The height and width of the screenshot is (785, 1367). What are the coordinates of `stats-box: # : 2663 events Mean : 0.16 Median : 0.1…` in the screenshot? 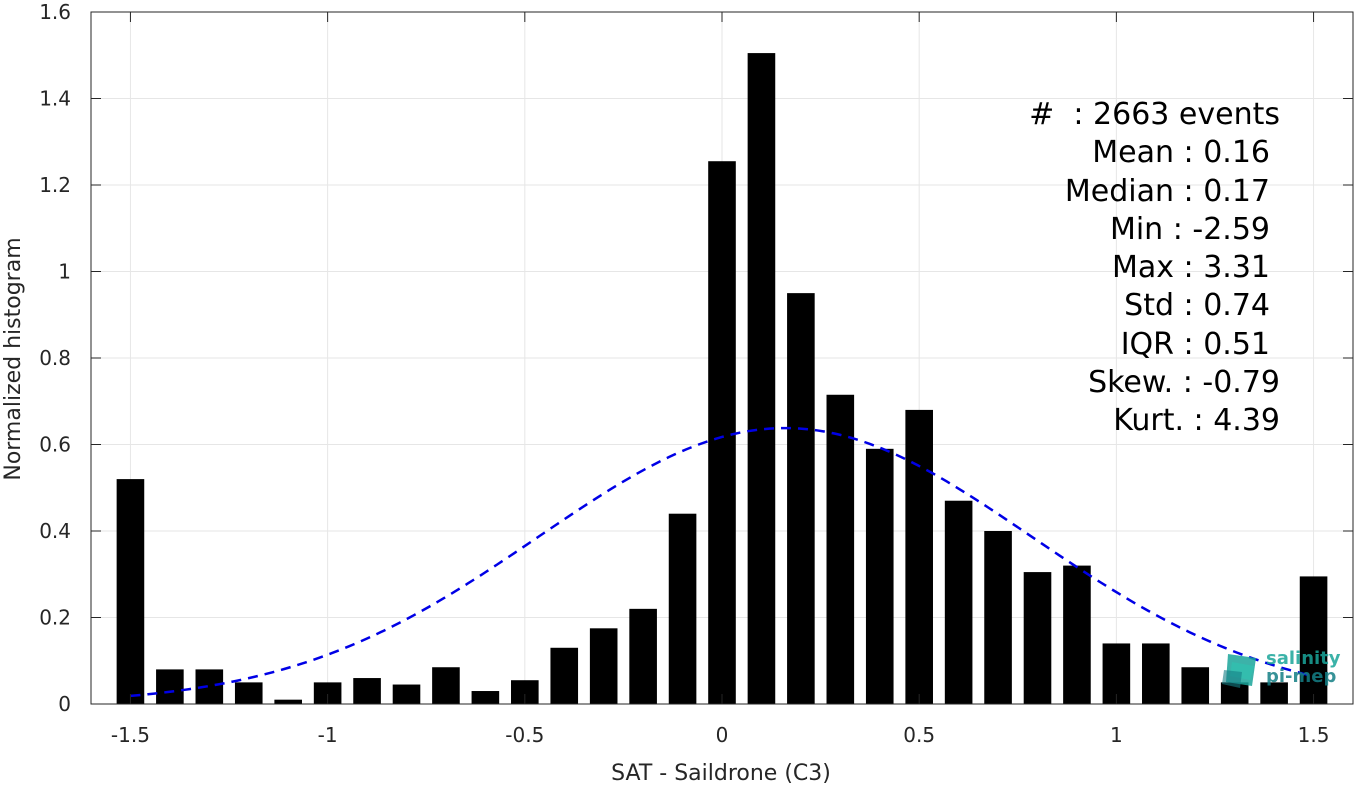 It's located at (1120, 268).